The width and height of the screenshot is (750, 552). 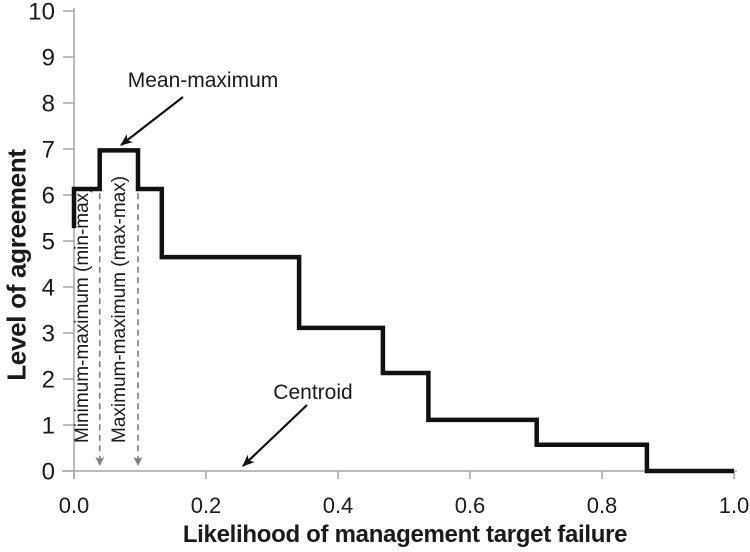 What do you see at coordinates (48, 380) in the screenshot?
I see `y-tick-label: 2` at bounding box center [48, 380].